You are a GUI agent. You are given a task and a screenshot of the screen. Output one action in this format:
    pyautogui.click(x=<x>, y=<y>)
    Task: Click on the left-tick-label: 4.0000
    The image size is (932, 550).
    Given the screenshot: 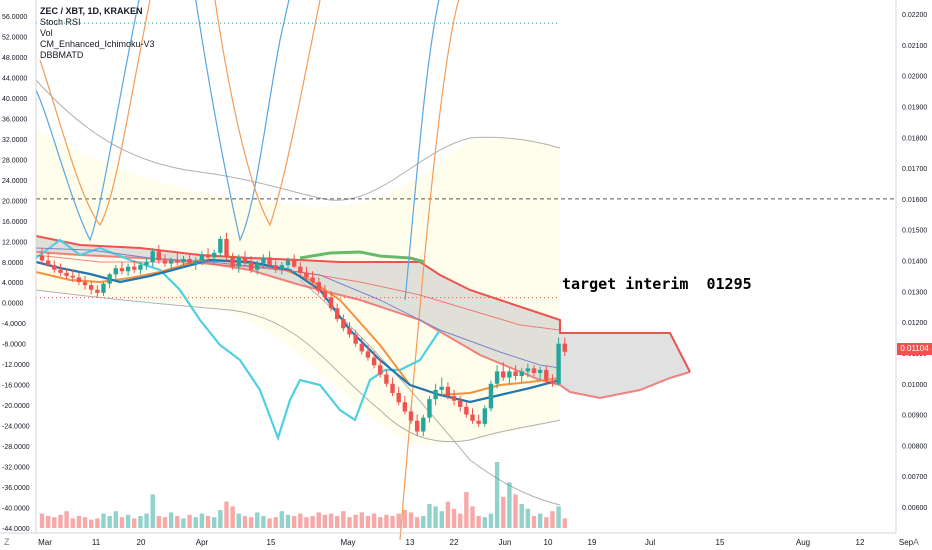 What is the action you would take?
    pyautogui.click(x=13, y=283)
    